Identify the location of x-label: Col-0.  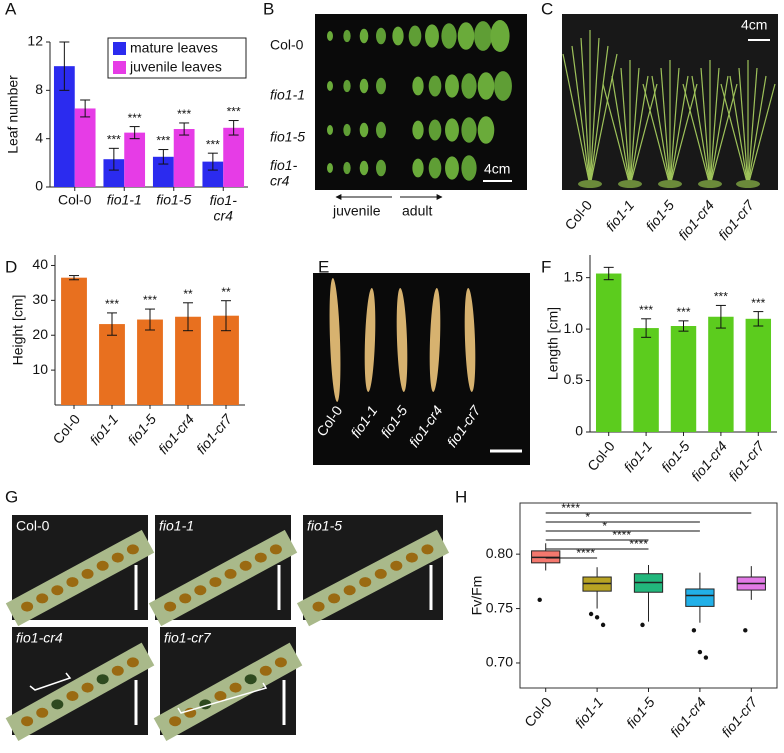
(578, 215).